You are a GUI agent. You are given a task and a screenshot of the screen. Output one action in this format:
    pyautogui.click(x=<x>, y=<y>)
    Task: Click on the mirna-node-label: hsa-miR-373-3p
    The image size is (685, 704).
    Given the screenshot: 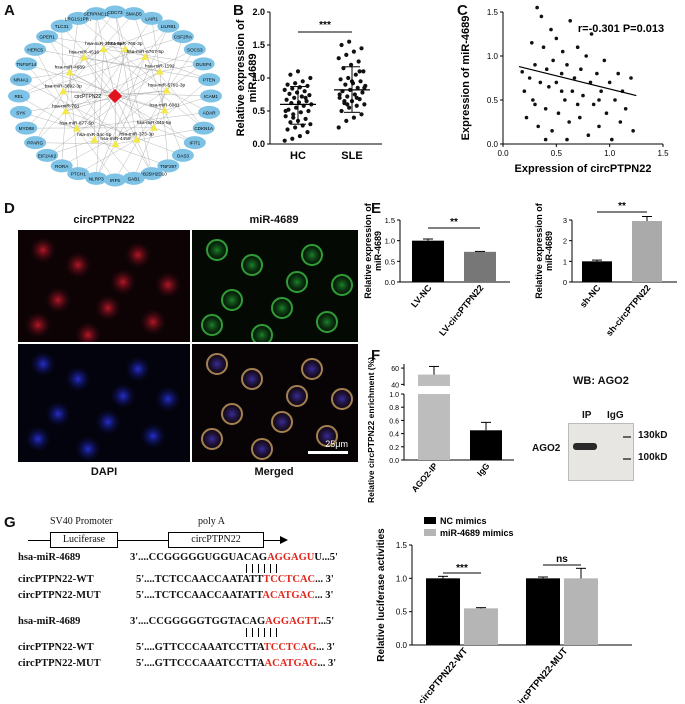 What is the action you would take?
    pyautogui.click(x=136, y=135)
    